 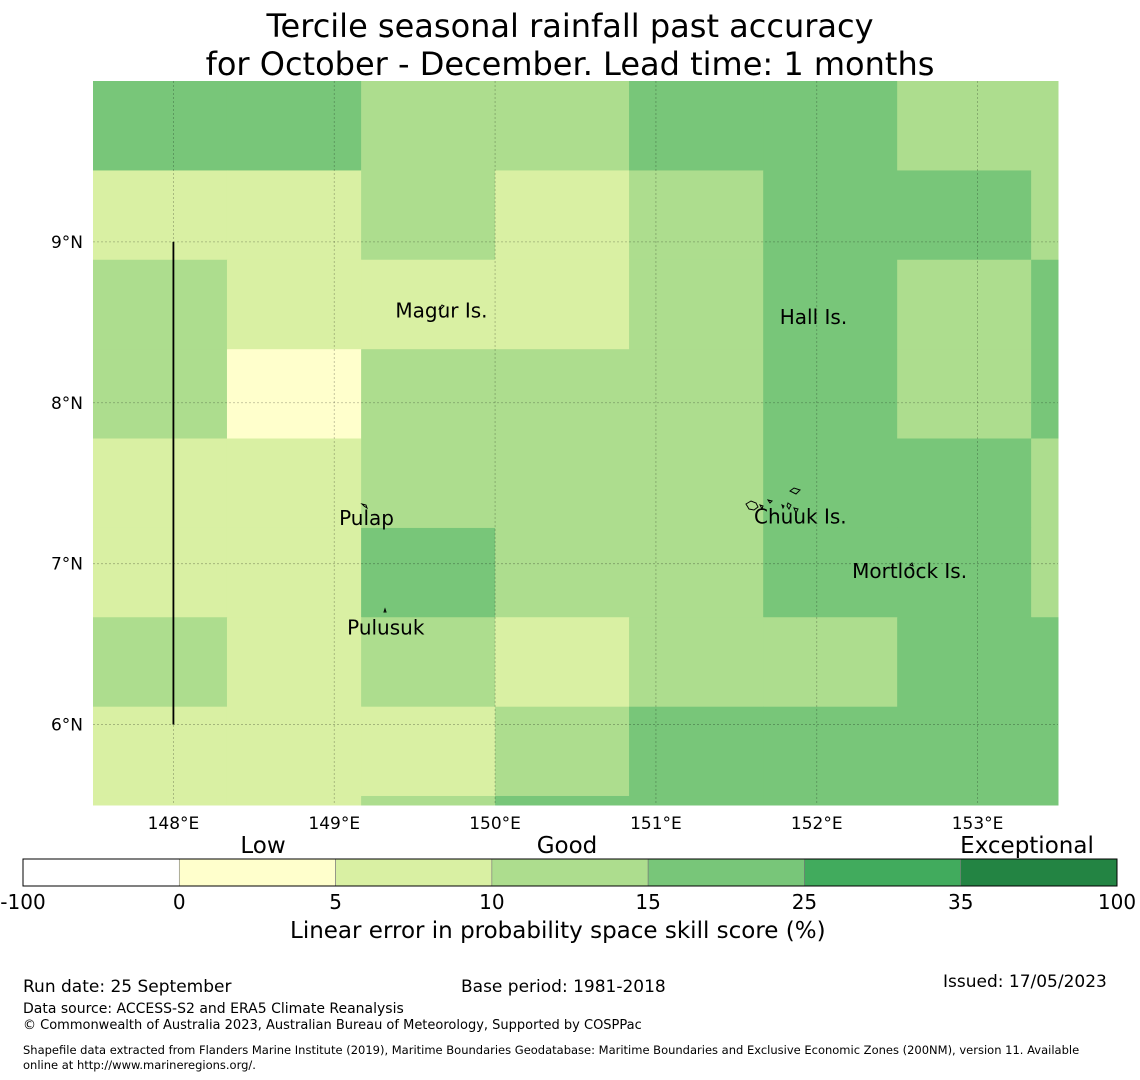 I want to click on place-label: Hall Is., so click(x=813, y=317).